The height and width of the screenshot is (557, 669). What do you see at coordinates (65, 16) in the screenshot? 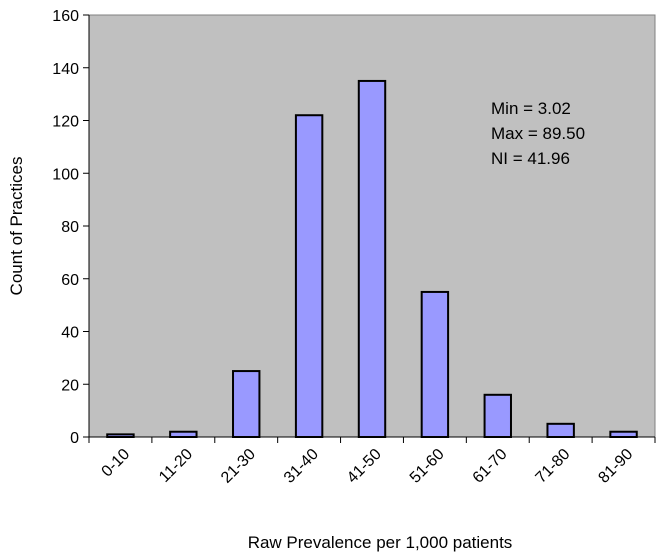
I see `y-tick-label: 160` at bounding box center [65, 16].